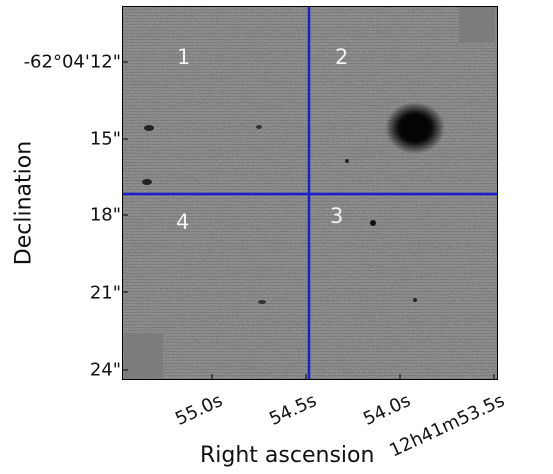  What do you see at coordinates (287, 455) in the screenshot?
I see `x-axis-title: Right ascension` at bounding box center [287, 455].